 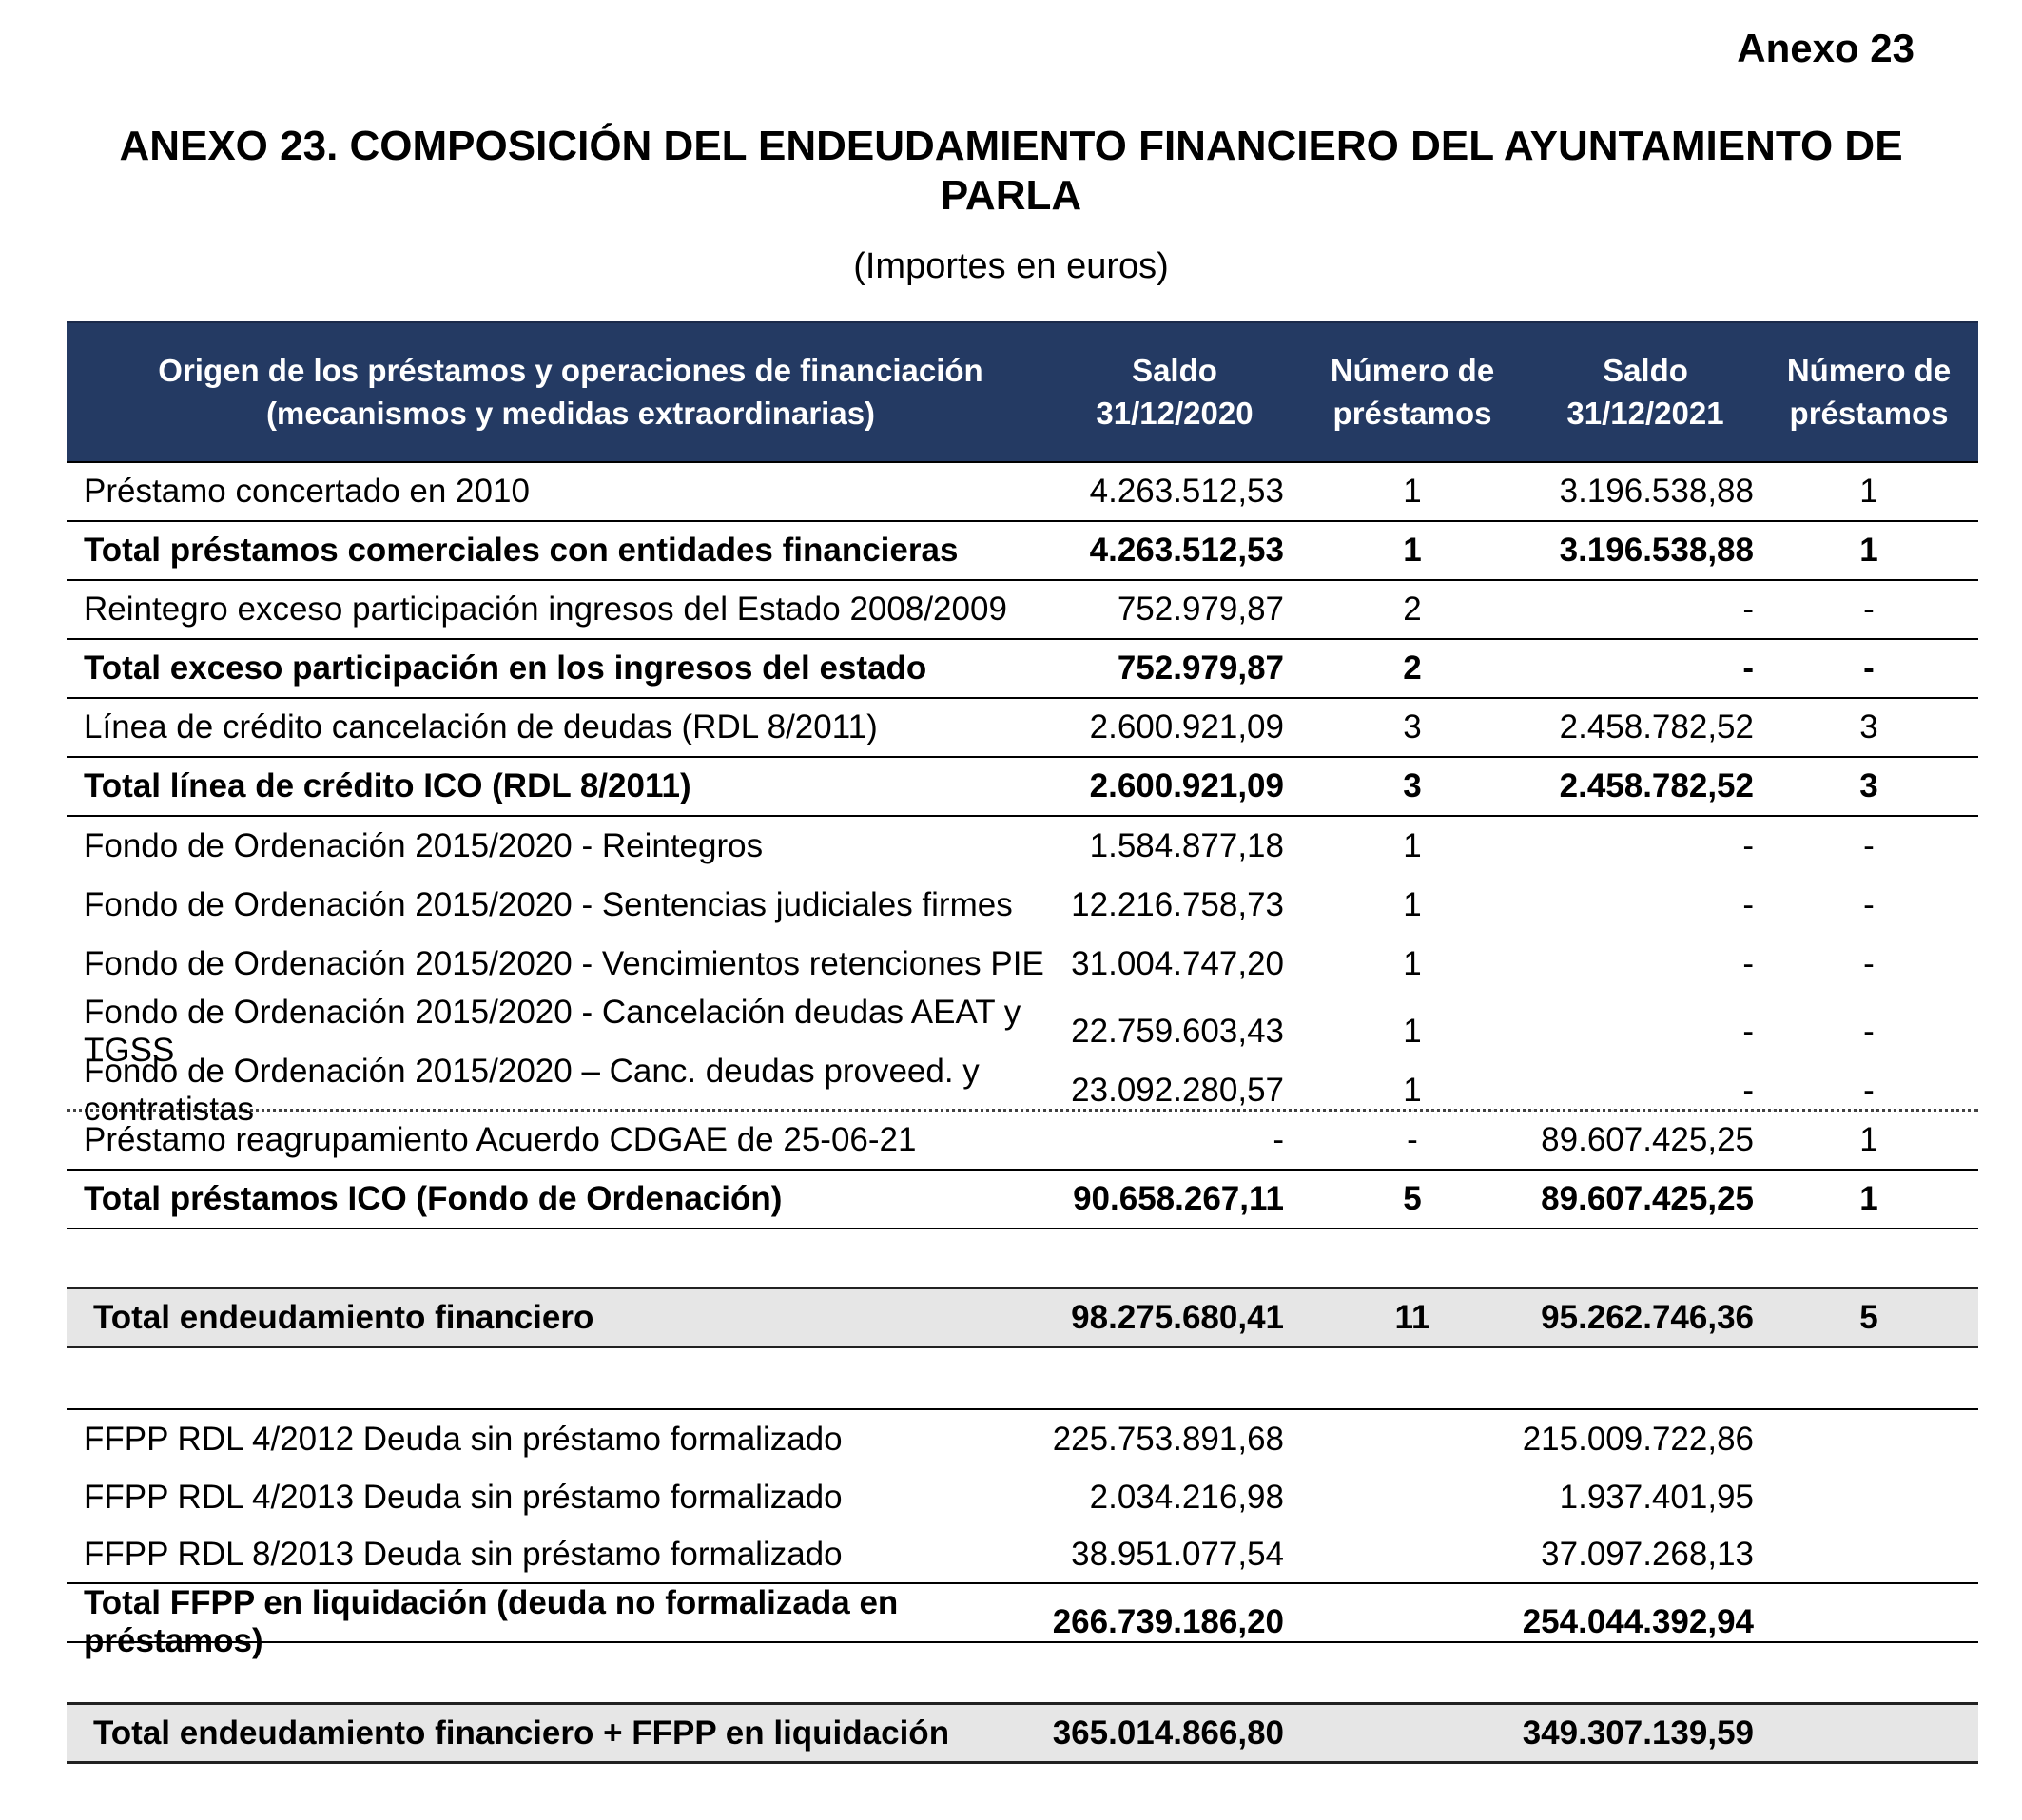 I want to click on saldo-2020-cell: 365.014.866,80, so click(x=1168, y=1733).